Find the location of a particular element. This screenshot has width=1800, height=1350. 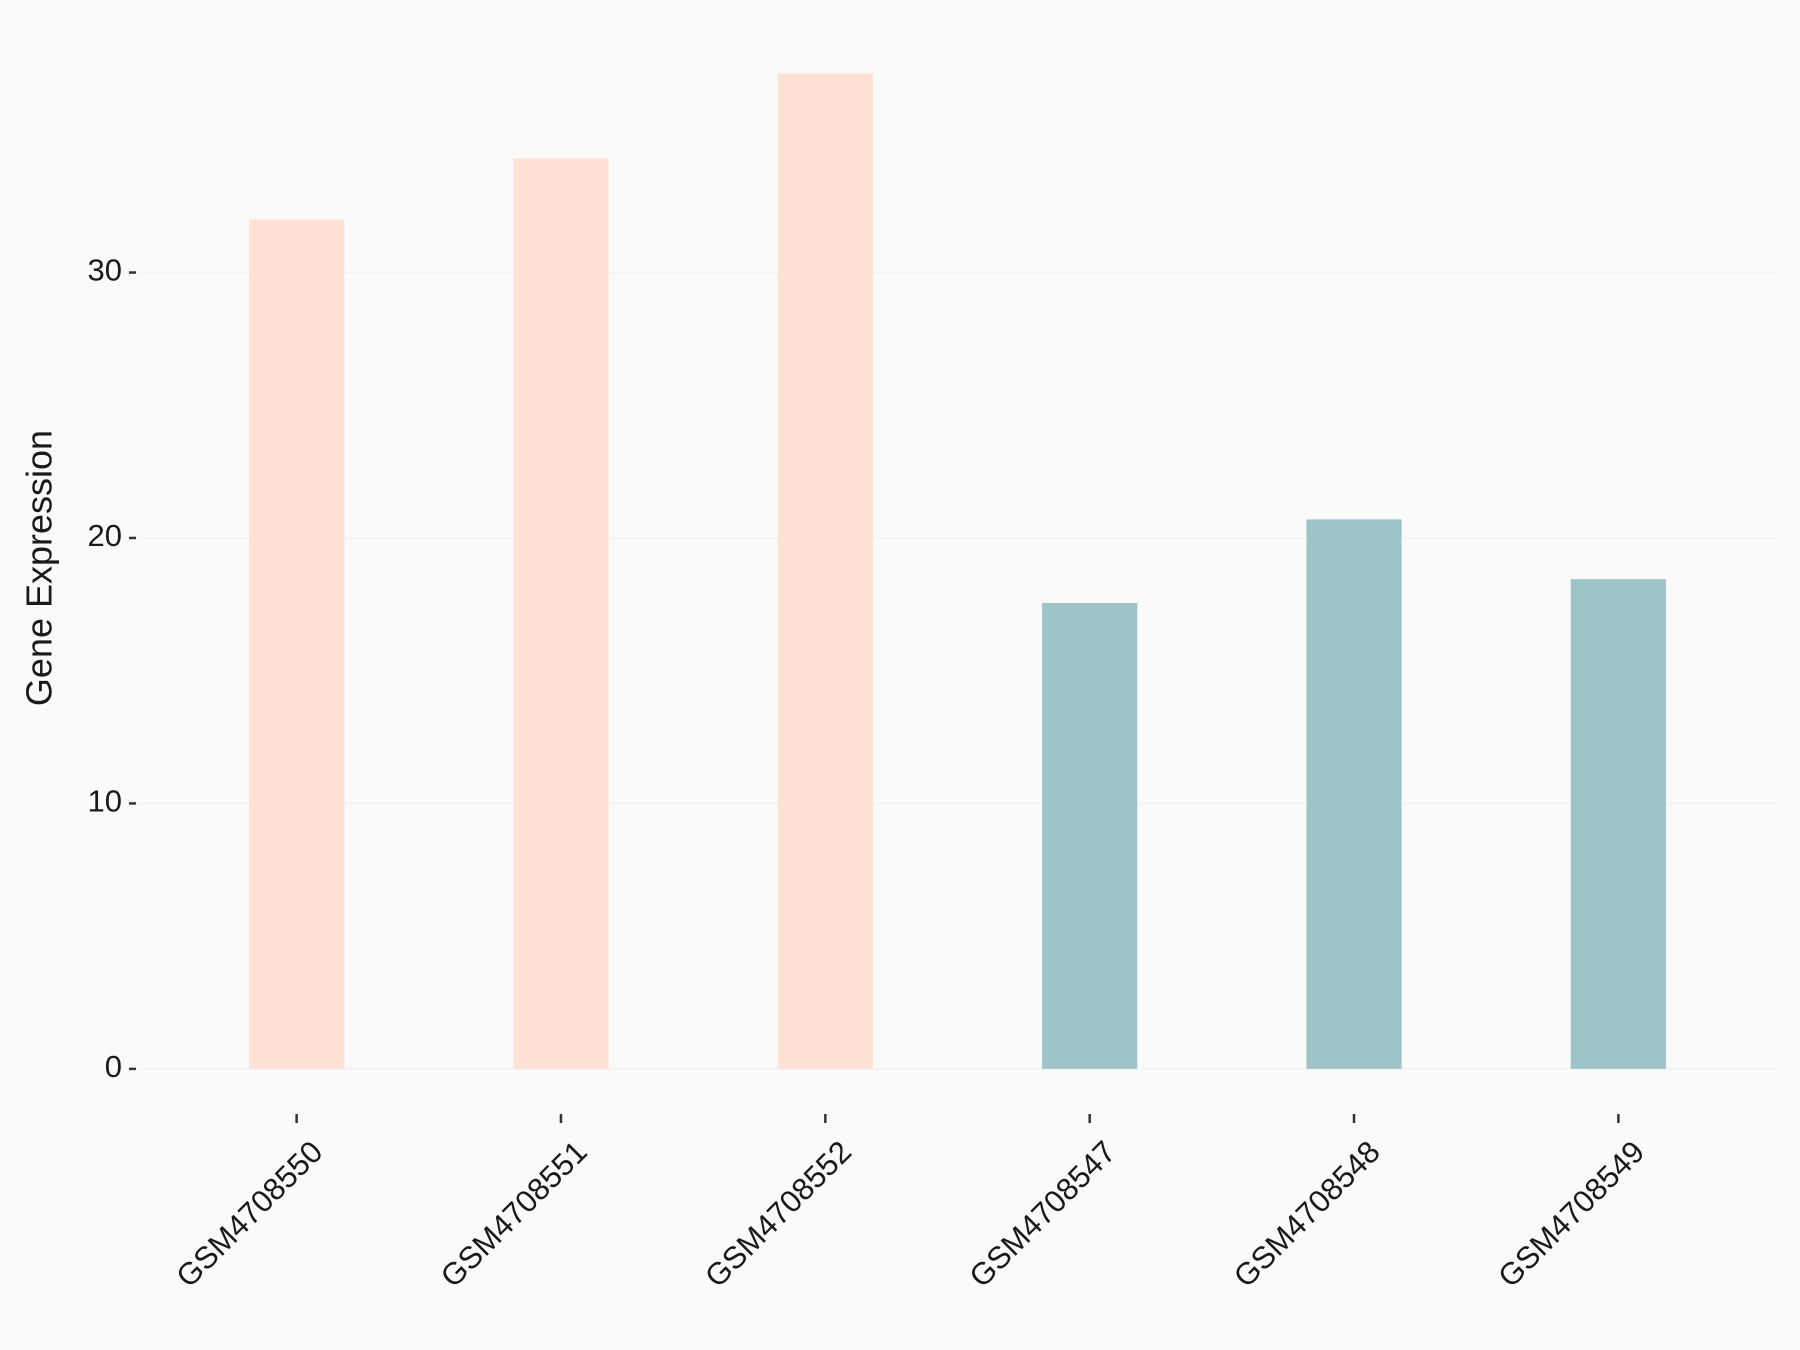

y-tick-label: 10 is located at coordinates (105, 801).